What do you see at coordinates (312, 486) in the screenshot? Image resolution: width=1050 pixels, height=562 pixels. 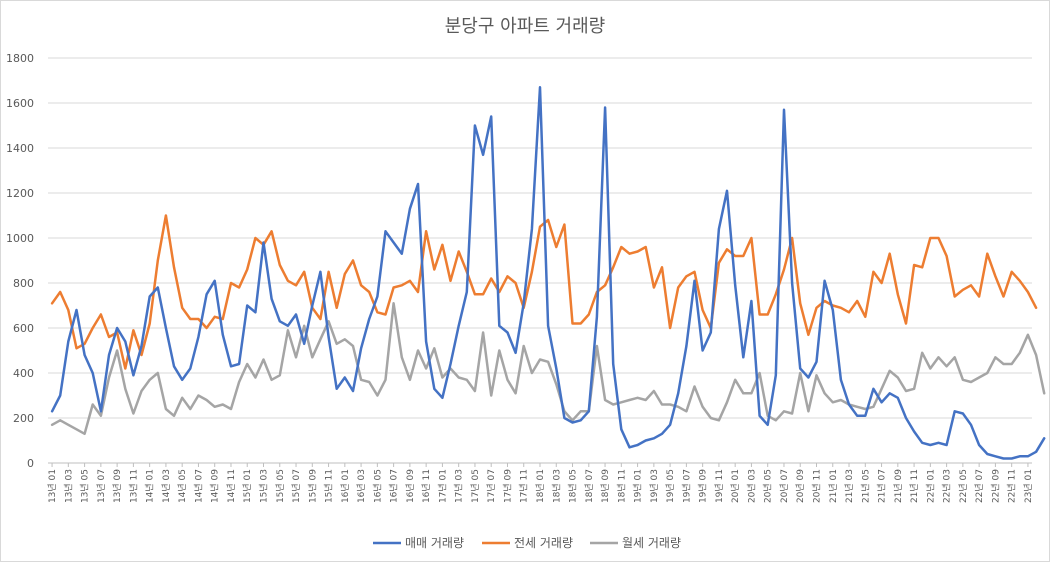 I see `x-tick-label: 15년 09` at bounding box center [312, 486].